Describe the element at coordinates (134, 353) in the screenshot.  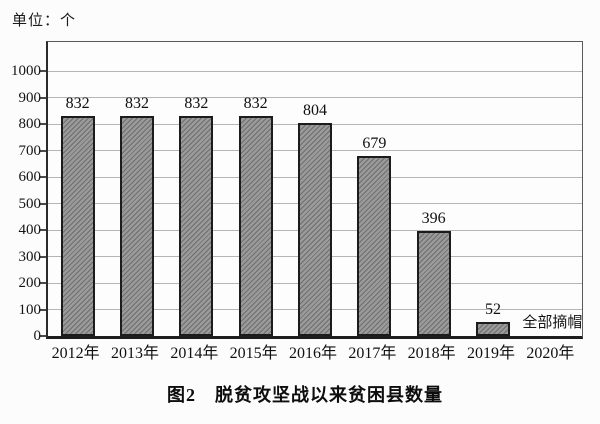
I see `x-axis-label: 2013年` at that location.